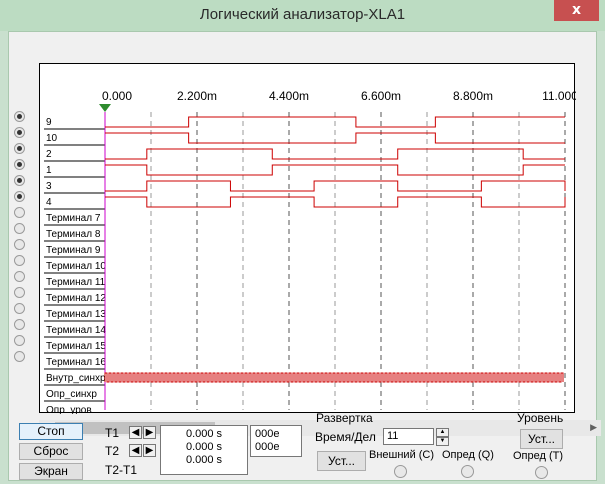 Image resolution: width=605 pixels, height=484 pixels. I want to click on qualifier-label: Опред (Q), so click(468, 455).